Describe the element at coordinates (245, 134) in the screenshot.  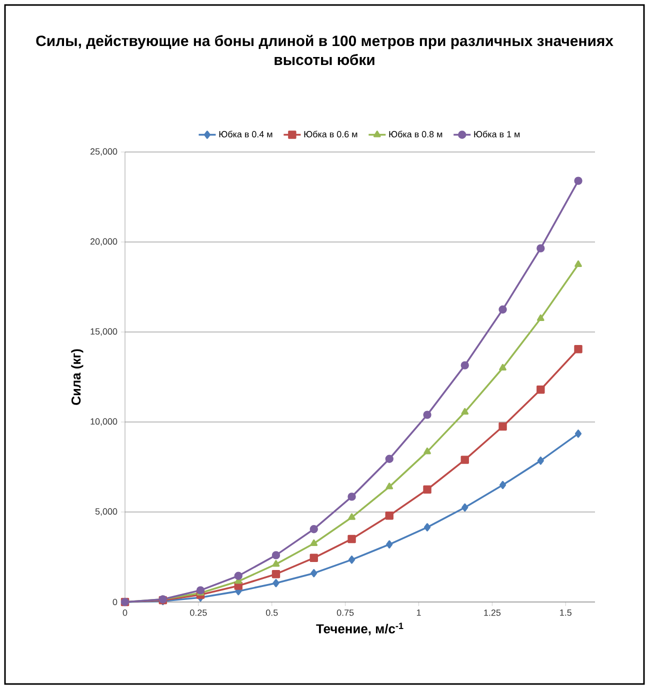
I see `legend-label: Юбка в 0.4 м` at that location.